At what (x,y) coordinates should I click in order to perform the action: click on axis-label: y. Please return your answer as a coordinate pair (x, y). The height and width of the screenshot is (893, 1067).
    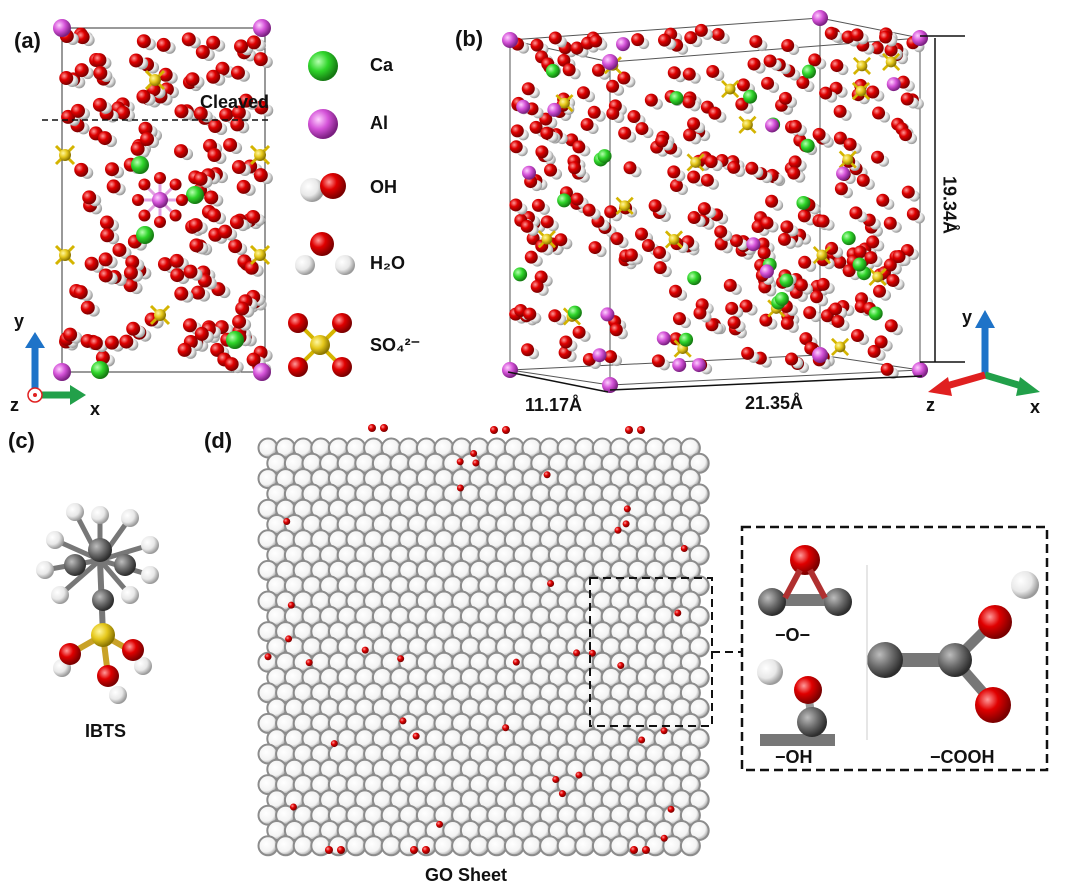
    Looking at the image, I should click on (967, 317).